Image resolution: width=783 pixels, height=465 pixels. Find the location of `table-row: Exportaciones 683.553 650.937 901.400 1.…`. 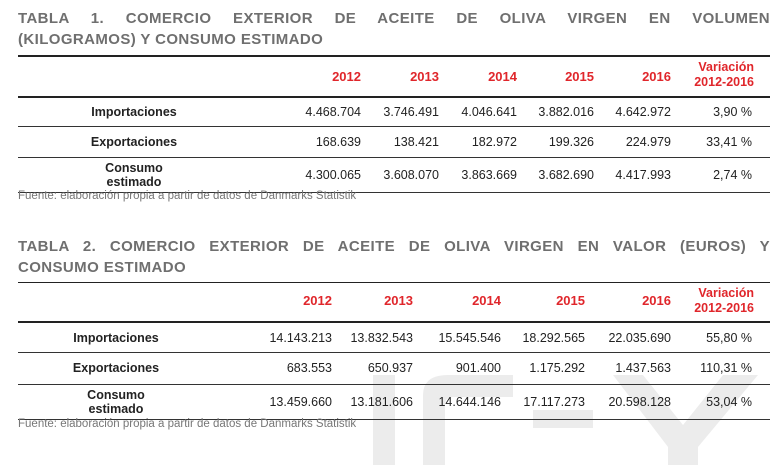

table-row: Exportaciones 683.553 650.937 901.400 1.… is located at coordinates (394, 369).